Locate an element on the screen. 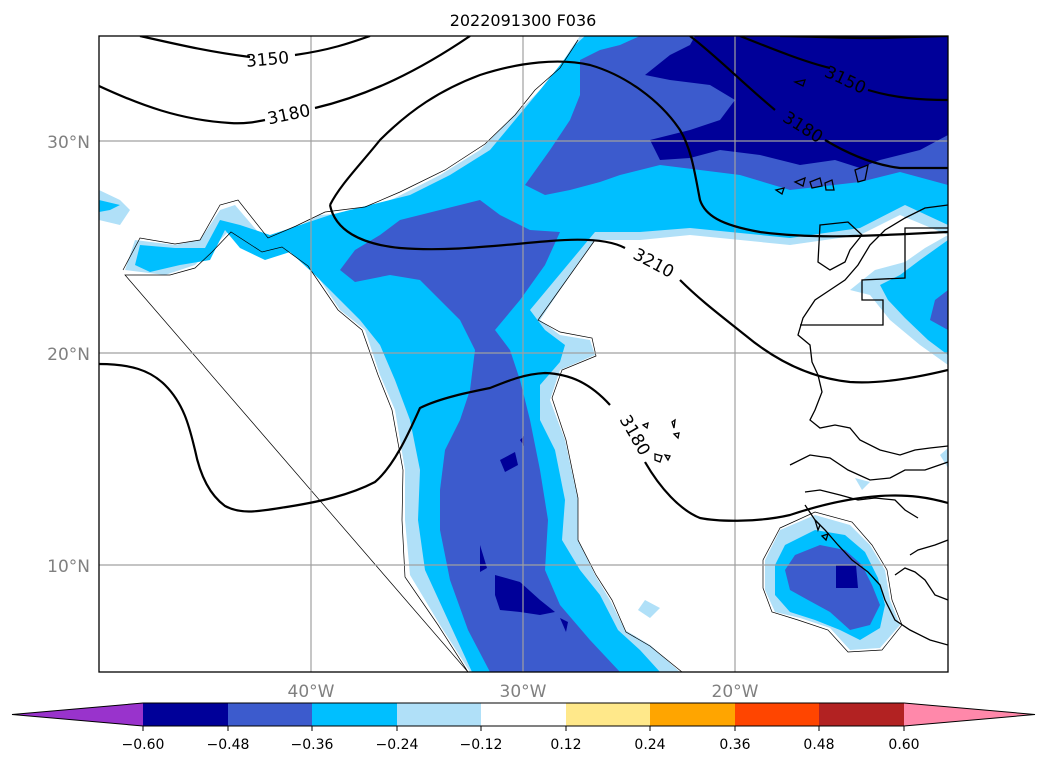 The image size is (1047, 765). contour-3210-east is located at coordinates (813, 331).